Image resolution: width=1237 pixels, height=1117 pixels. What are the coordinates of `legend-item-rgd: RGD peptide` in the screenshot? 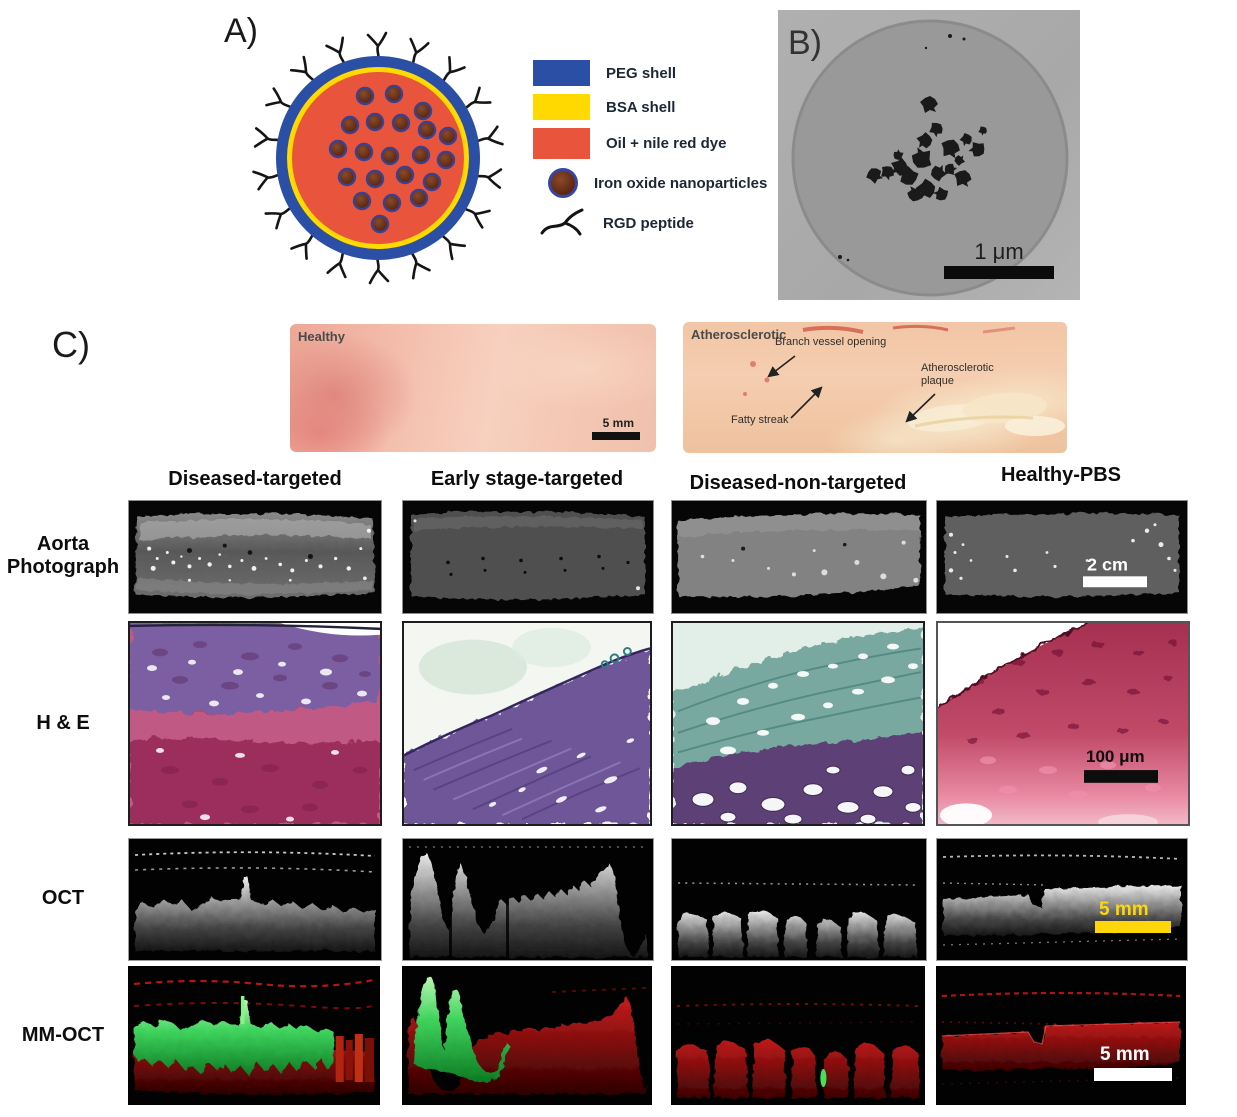 It's located at (613, 223).